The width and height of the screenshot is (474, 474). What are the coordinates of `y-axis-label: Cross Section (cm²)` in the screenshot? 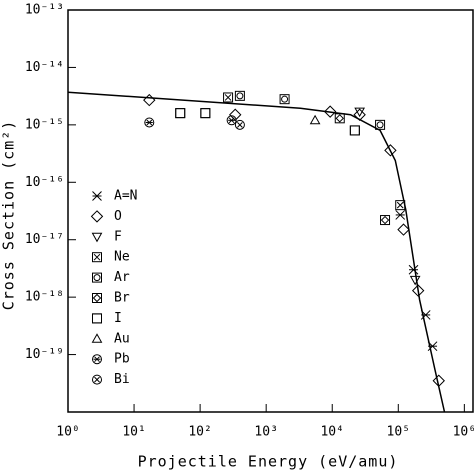 It's located at (9, 215).